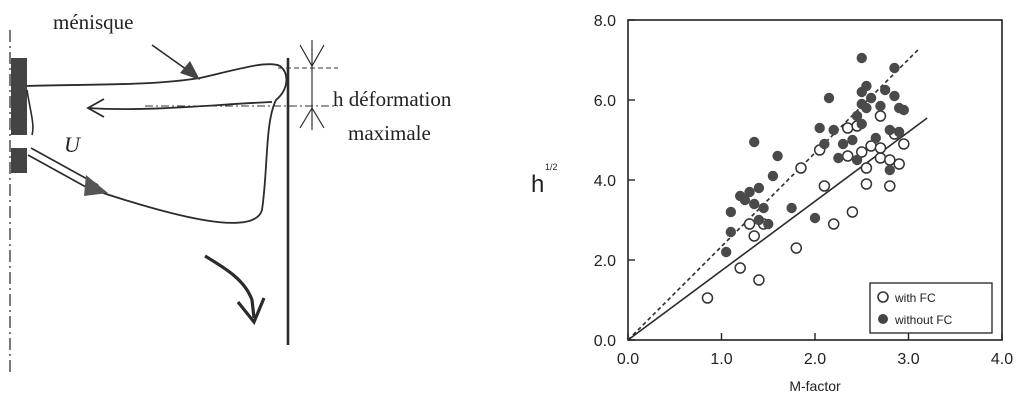 The height and width of the screenshot is (399, 1017). Describe the element at coordinates (95, 108) in the screenshot. I see `return-flow-arrowhead` at that location.